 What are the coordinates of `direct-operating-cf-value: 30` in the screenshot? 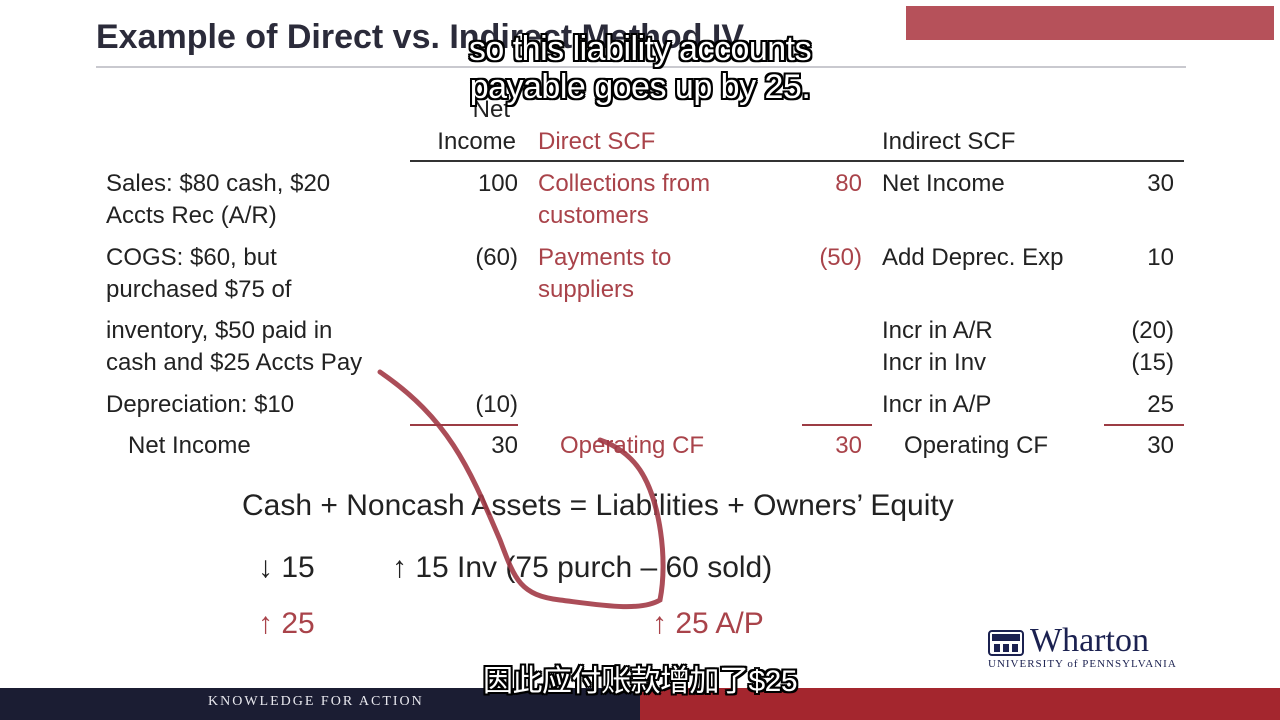 It's located at (848, 445).